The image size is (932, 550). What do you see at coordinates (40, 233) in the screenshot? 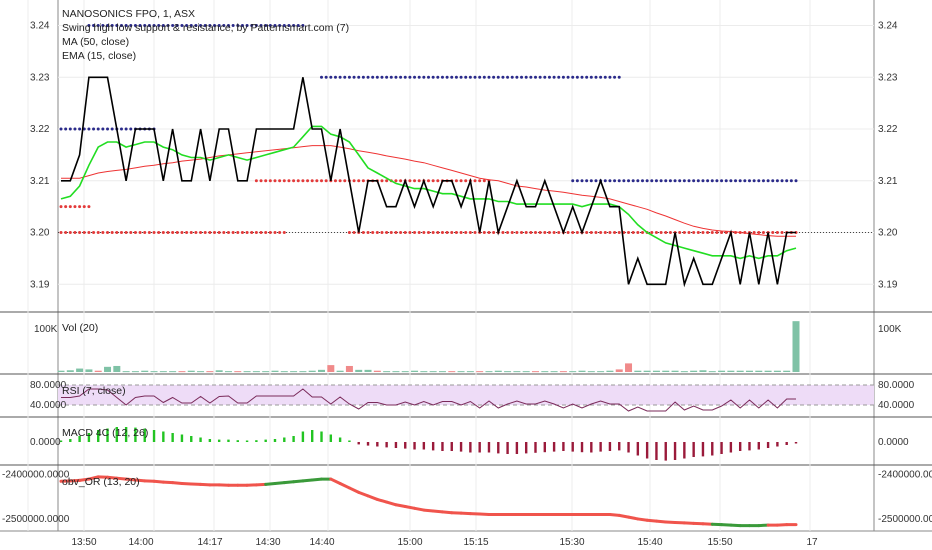
I see `price-tick-left: 3.20` at bounding box center [40, 233].